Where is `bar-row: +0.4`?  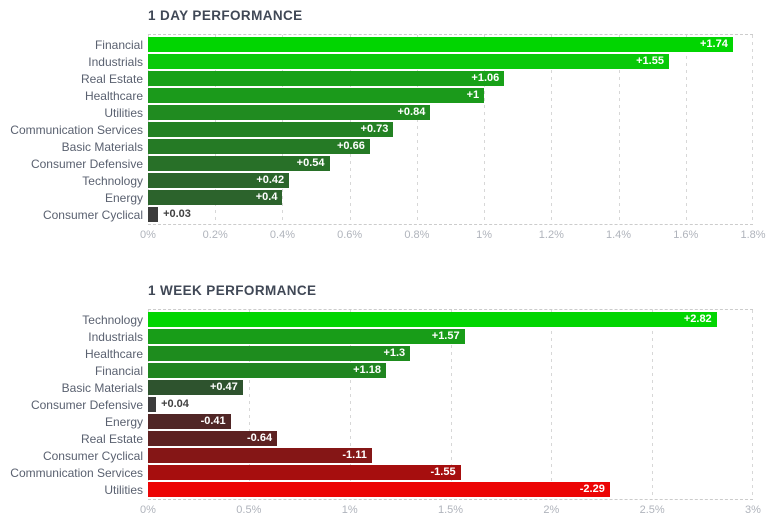
bar-row: +0.4 is located at coordinates (450, 198).